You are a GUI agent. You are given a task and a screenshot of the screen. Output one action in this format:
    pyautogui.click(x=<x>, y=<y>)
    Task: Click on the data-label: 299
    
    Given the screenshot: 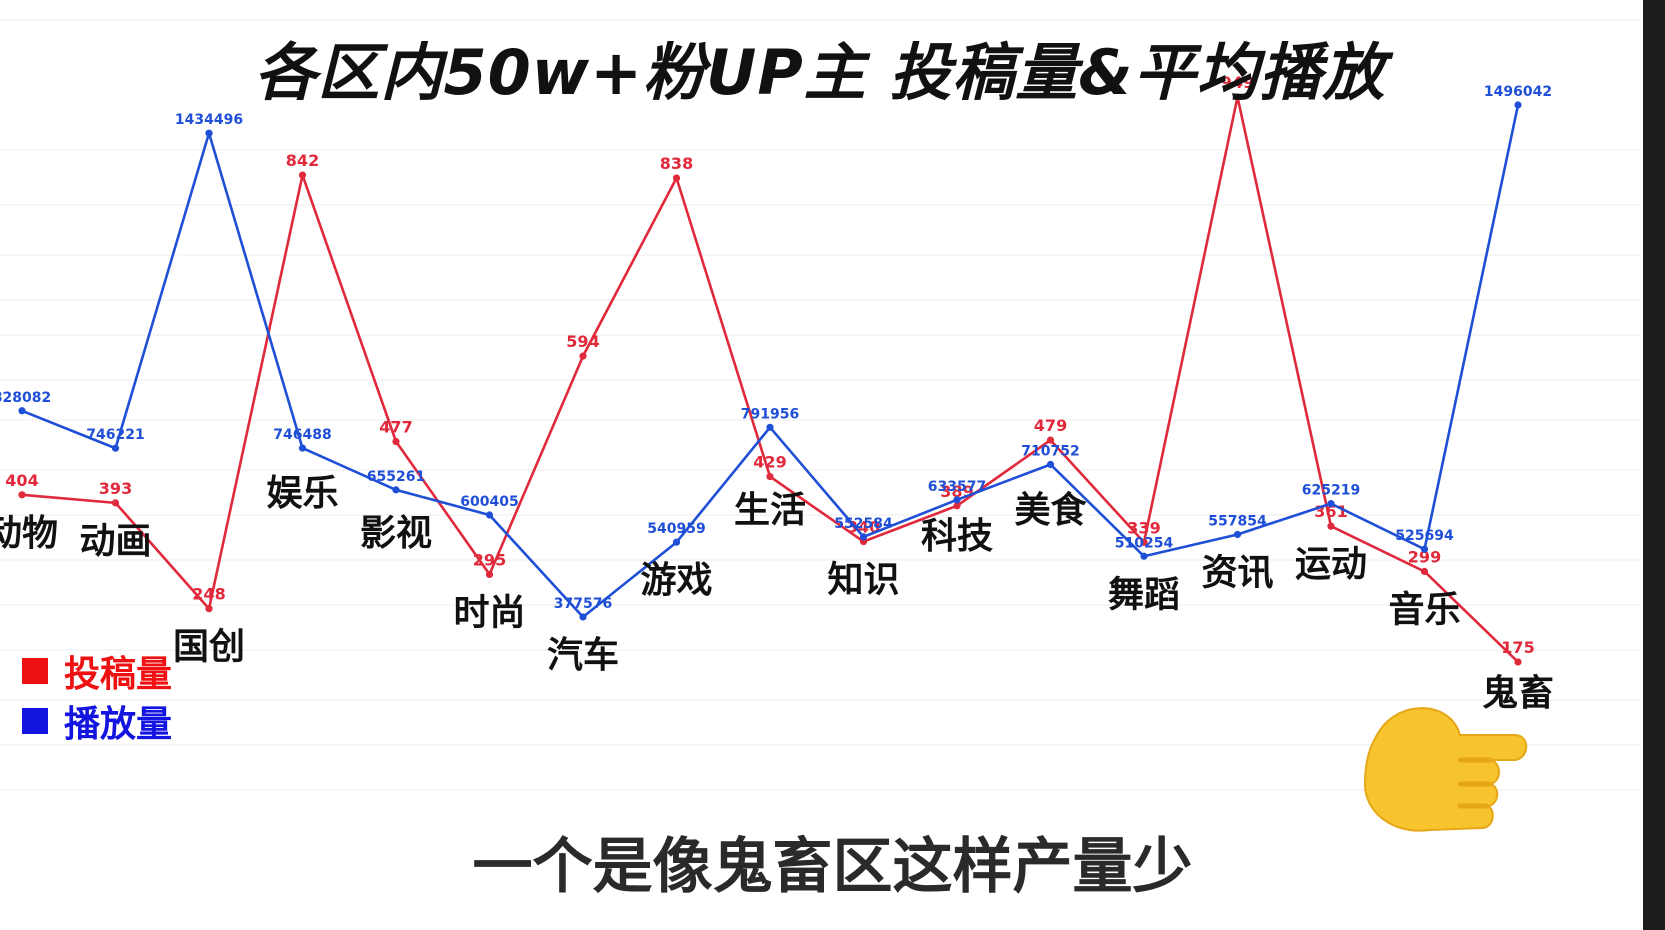 What is the action you would take?
    pyautogui.click(x=1424, y=556)
    